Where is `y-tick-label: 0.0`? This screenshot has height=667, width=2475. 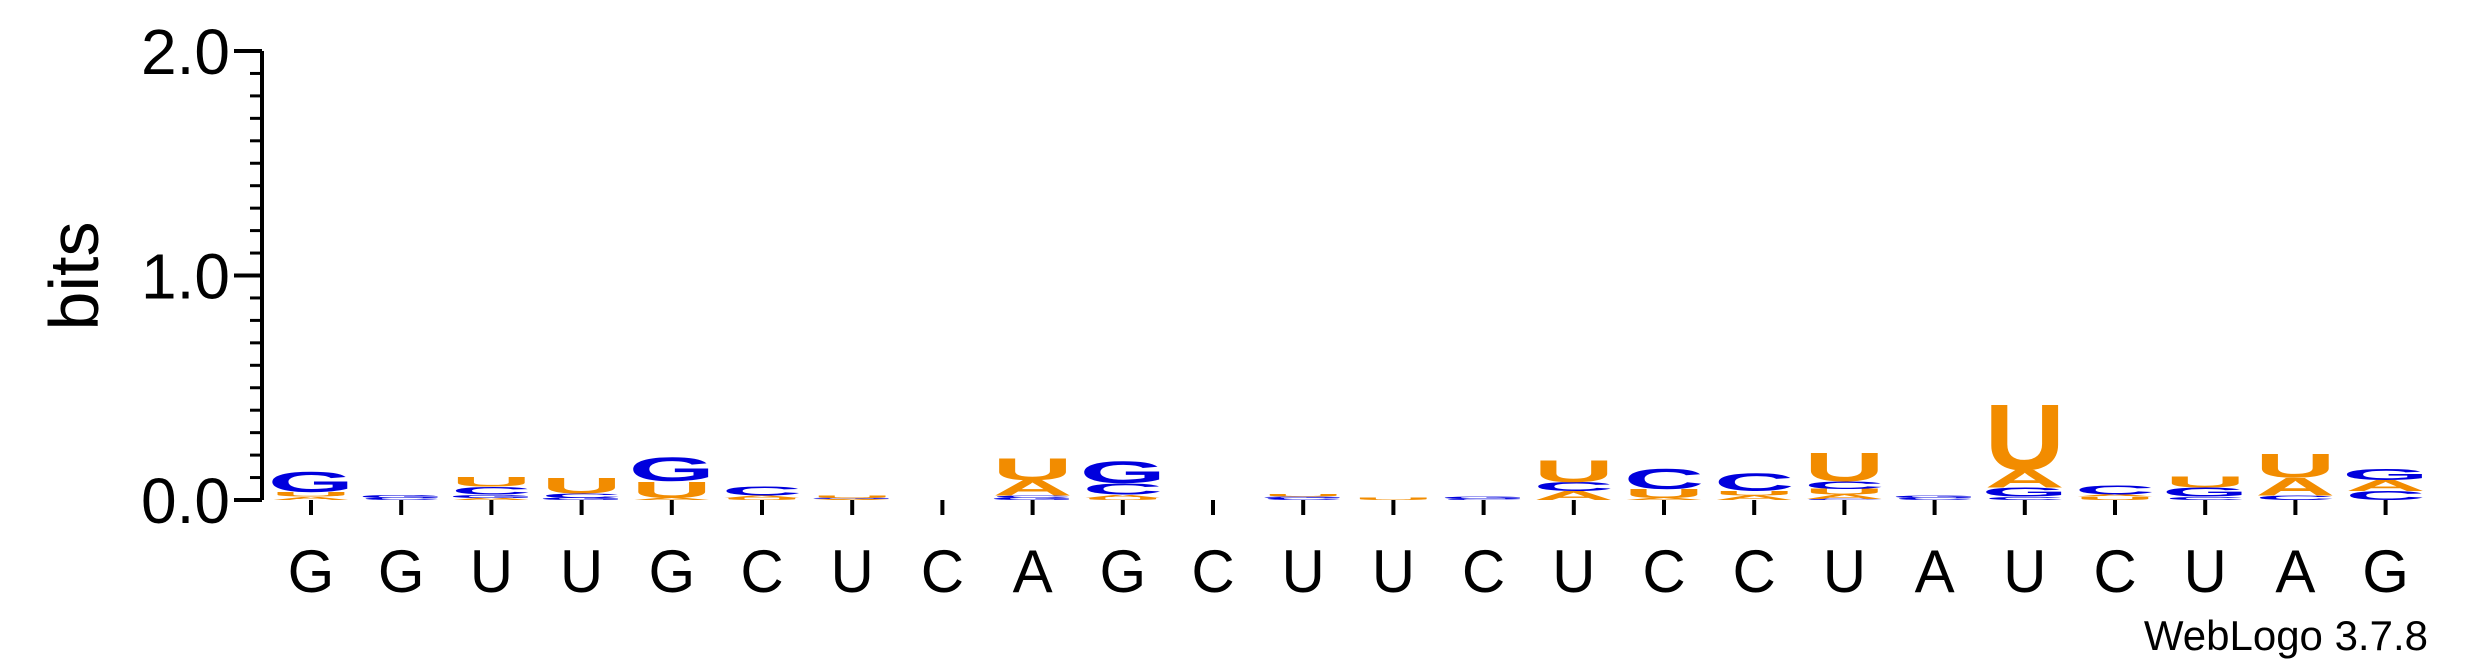 y-tick-label: 0.0 is located at coordinates (185, 501).